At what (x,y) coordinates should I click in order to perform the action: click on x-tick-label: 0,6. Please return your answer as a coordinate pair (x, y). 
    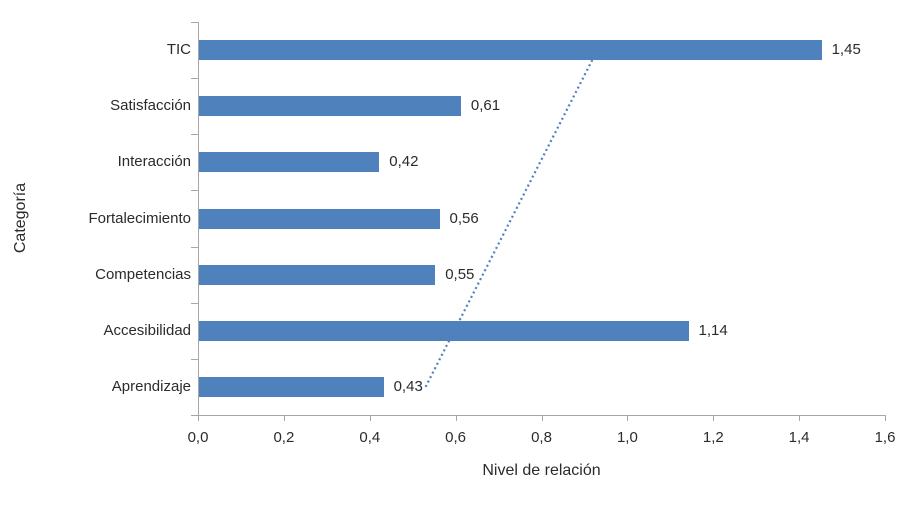
    Looking at the image, I should click on (456, 437).